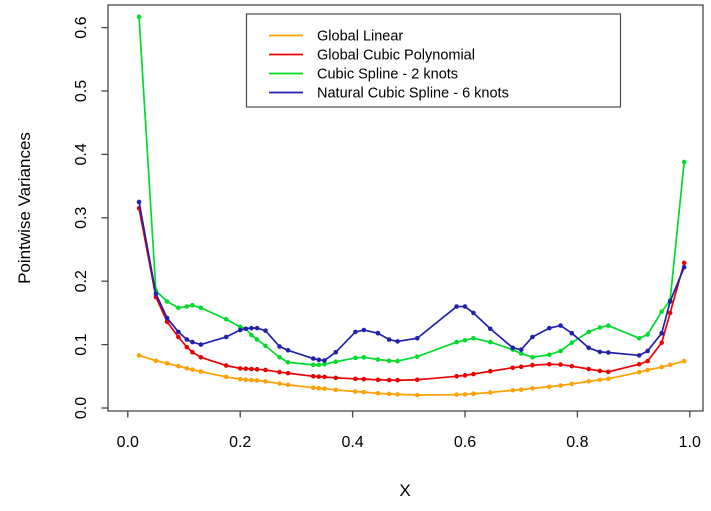 The height and width of the screenshot is (511, 711). I want to click on x-tick-label: 0.2, so click(240, 442).